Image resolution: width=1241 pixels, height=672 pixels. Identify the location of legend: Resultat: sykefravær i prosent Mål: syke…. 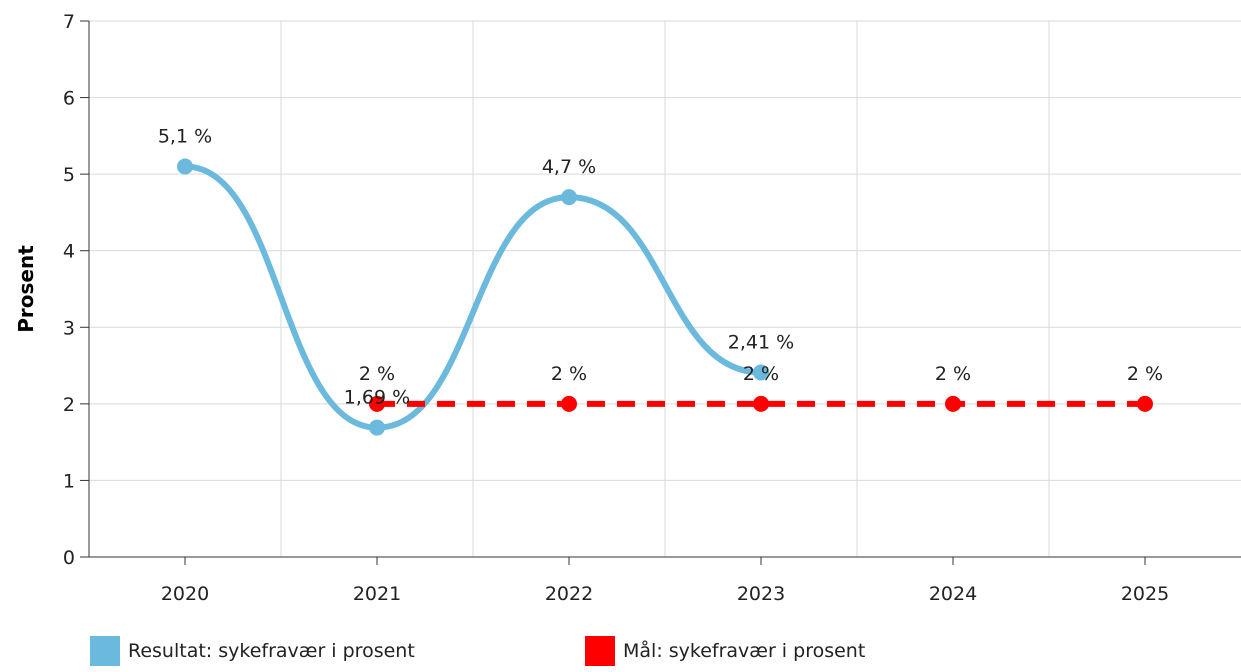
(620, 654).